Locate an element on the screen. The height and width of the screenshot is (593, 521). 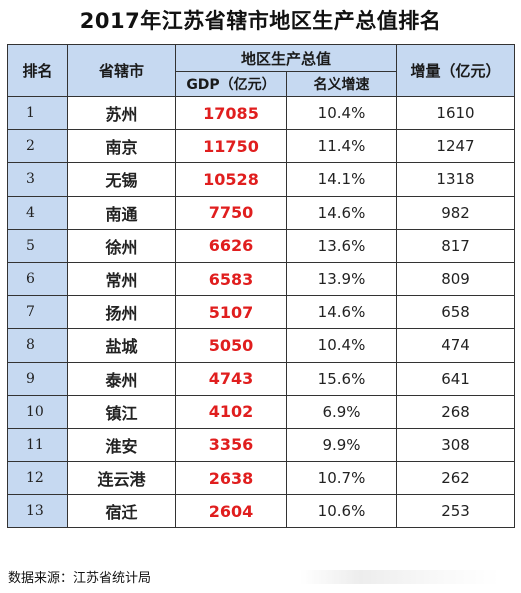
increment-cell: 253 is located at coordinates (456, 511).